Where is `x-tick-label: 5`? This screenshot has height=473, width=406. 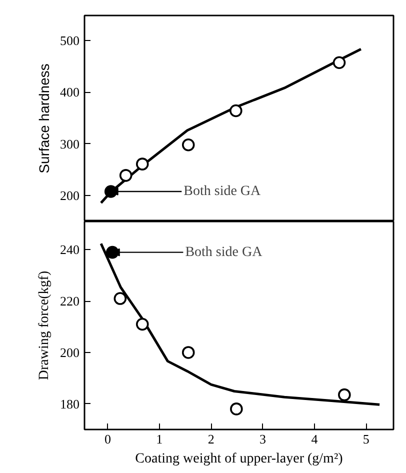
x-tick-label: 5 is located at coordinates (366, 439).